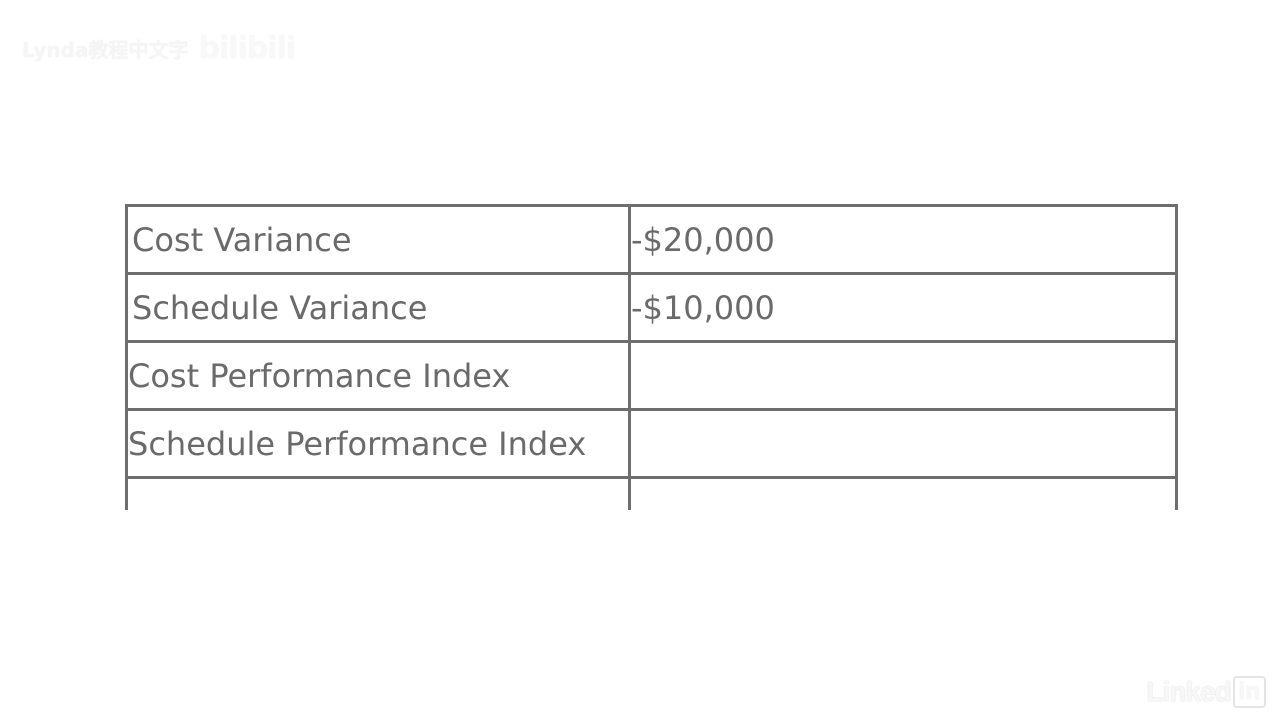 This screenshot has height=720, width=1280. What do you see at coordinates (378, 493) in the screenshot?
I see `table-cell-label` at bounding box center [378, 493].